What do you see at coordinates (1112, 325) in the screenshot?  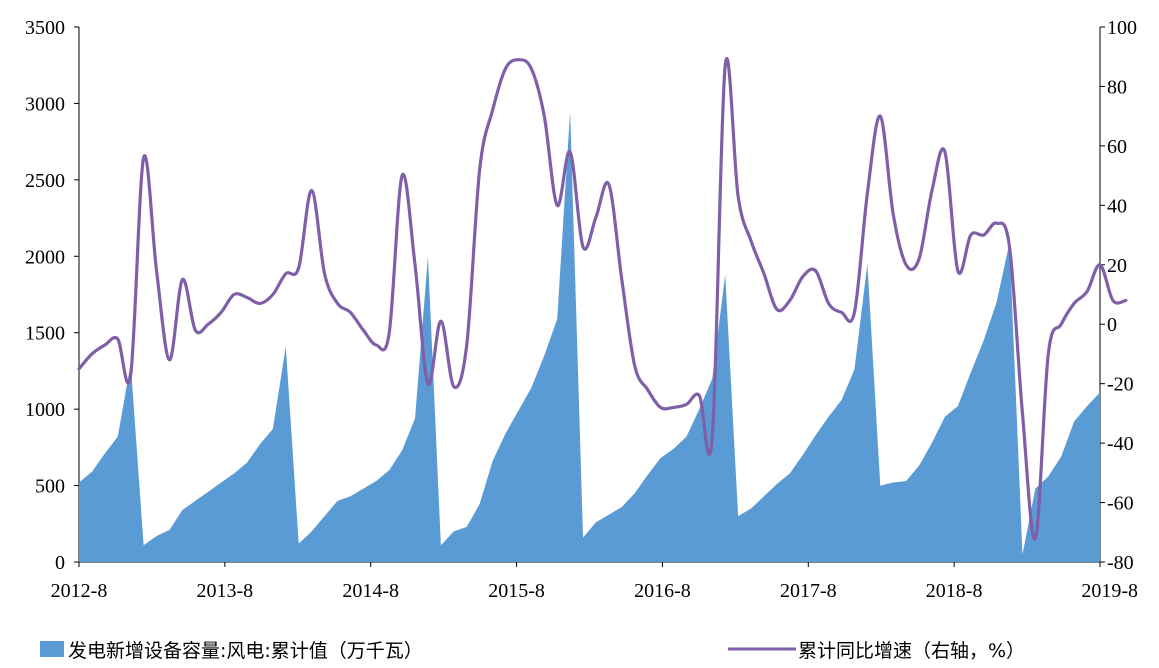 I see `right-tick-label: 0` at bounding box center [1112, 325].